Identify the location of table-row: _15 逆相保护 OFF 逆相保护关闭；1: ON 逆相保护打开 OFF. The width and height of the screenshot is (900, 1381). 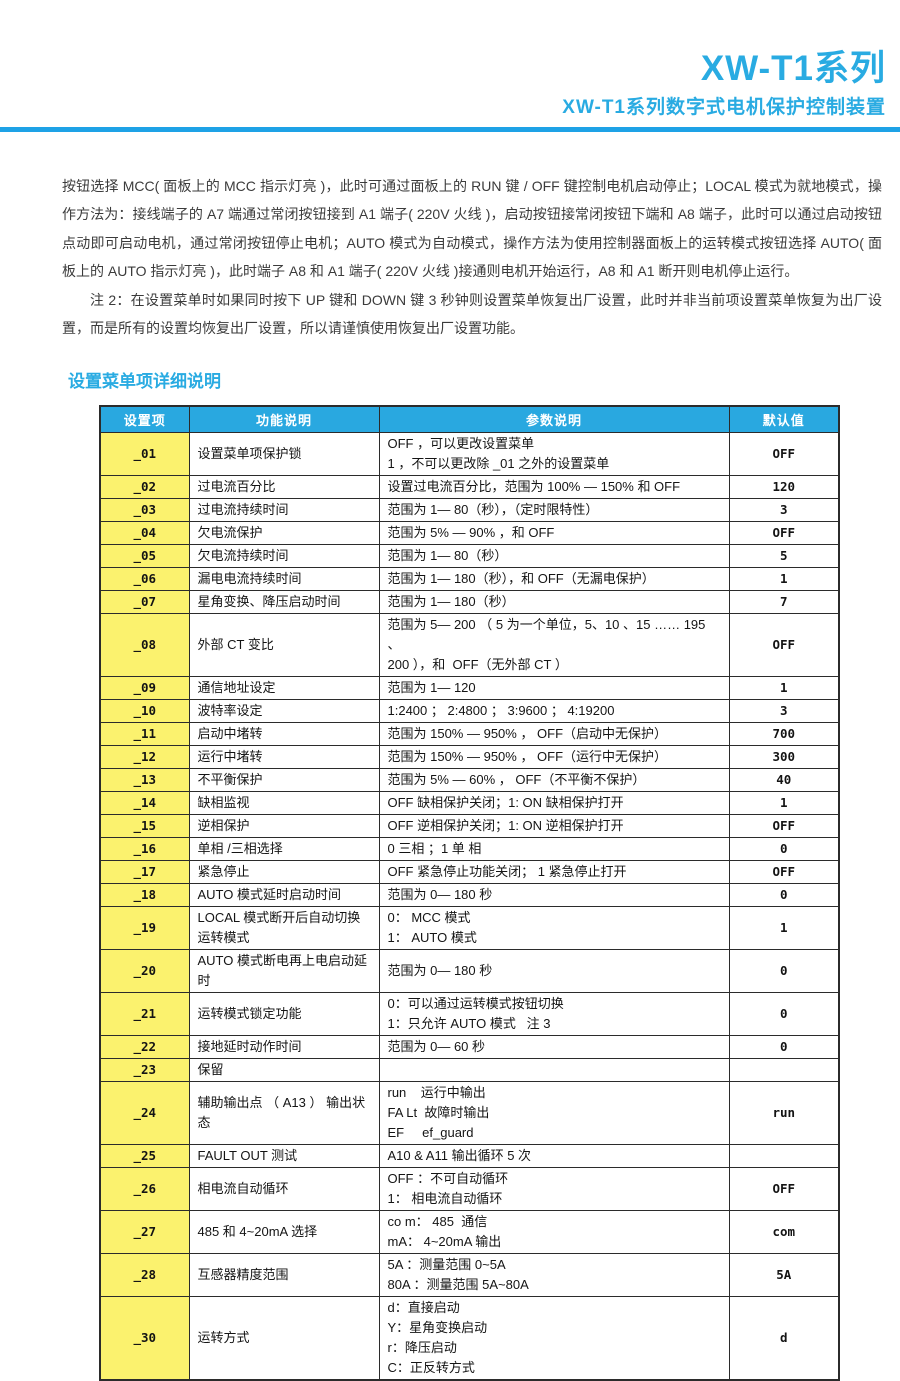
(469, 825).